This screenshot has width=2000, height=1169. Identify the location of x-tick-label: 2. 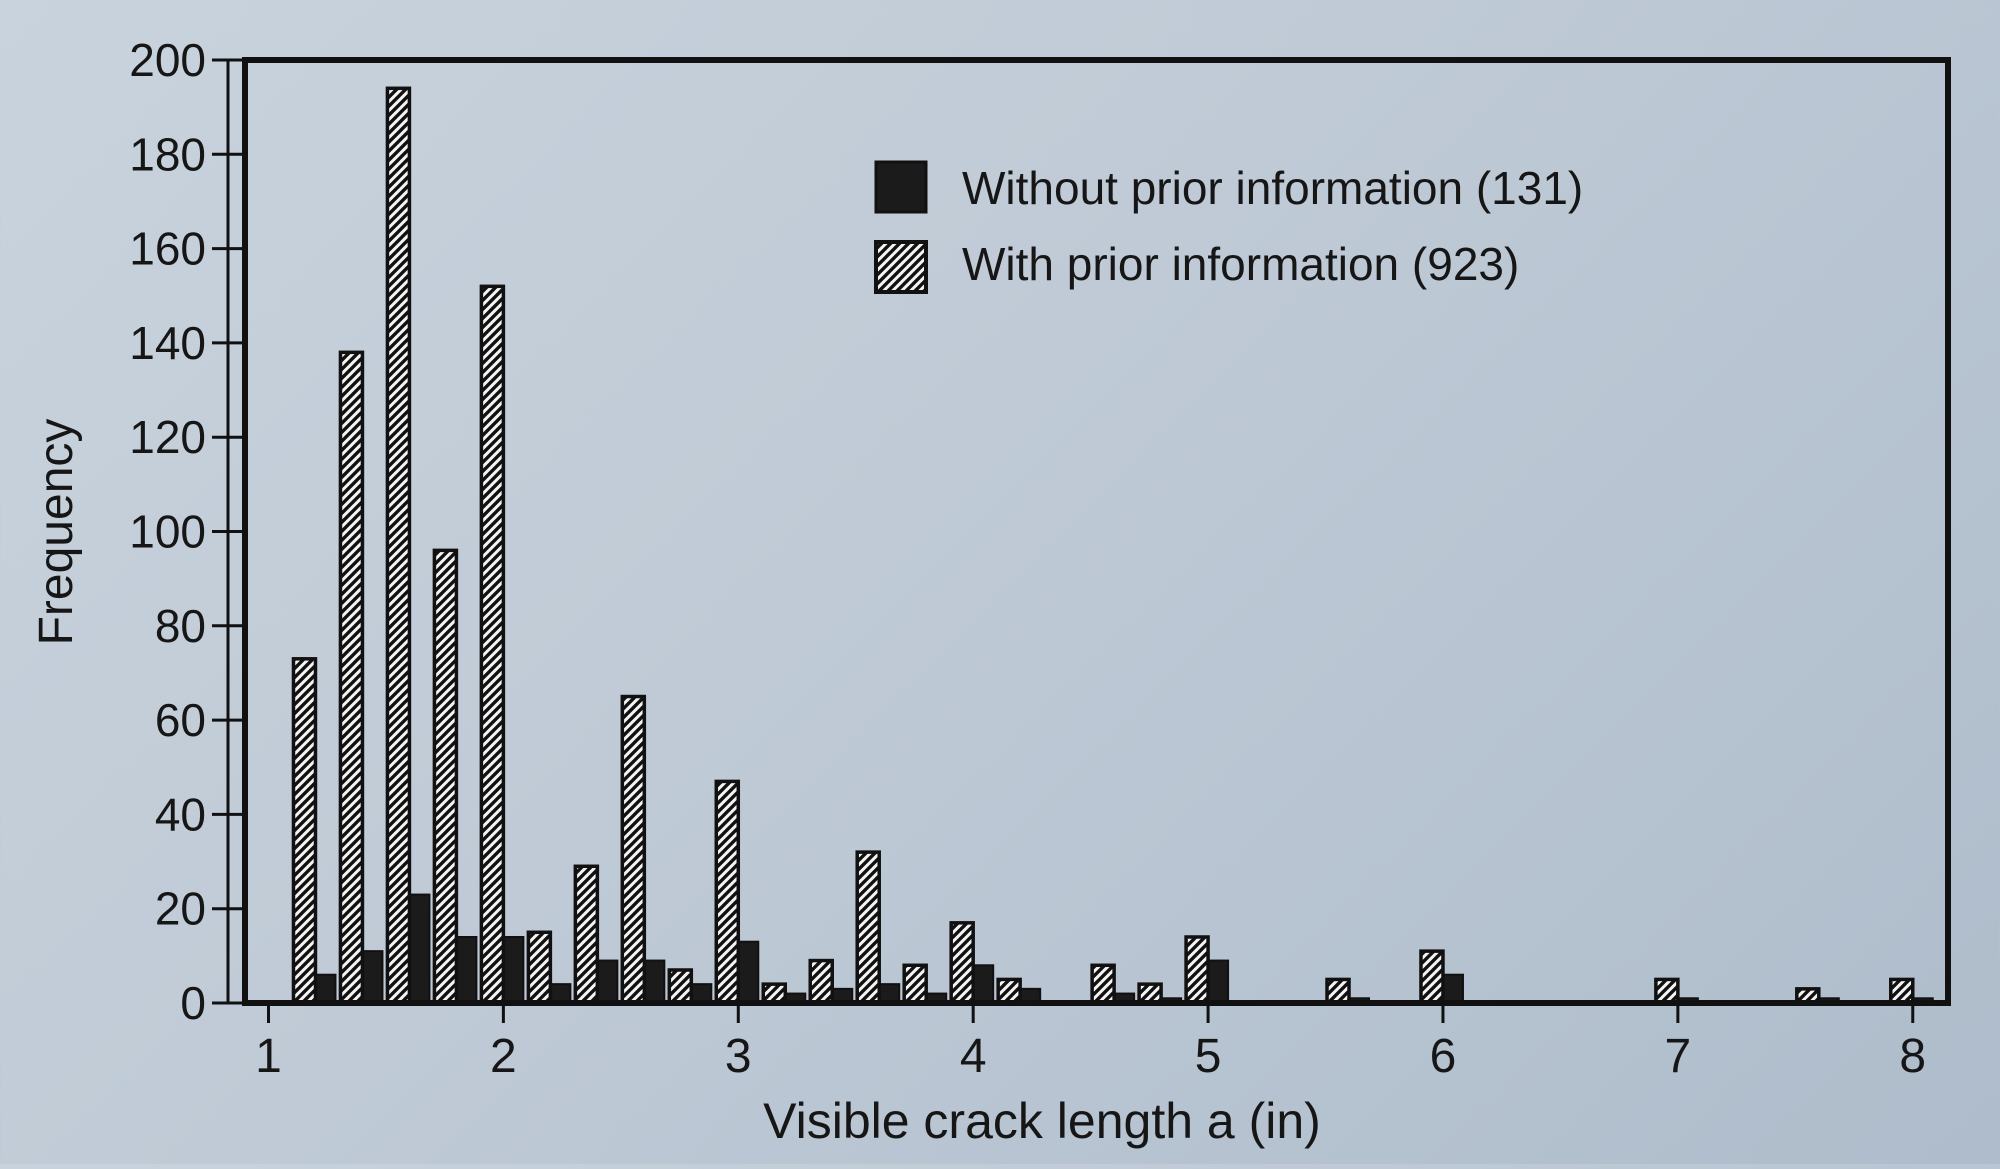
(503, 1056).